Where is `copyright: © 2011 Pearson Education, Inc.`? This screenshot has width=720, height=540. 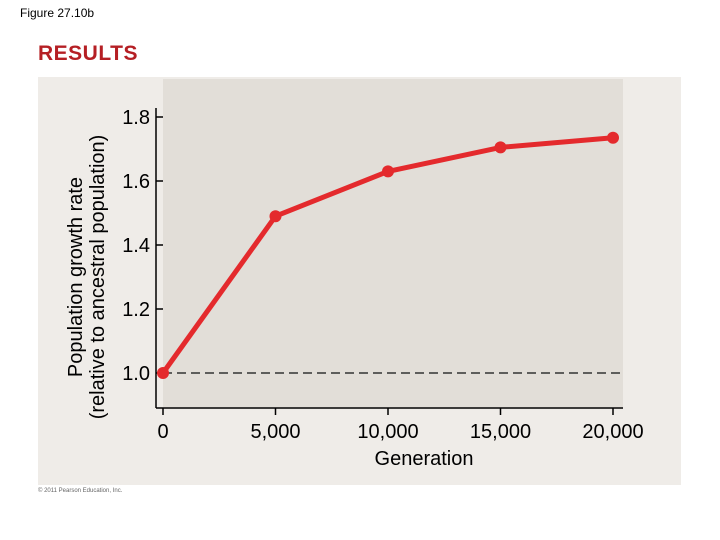 copyright: © 2011 Pearson Education, Inc. is located at coordinates (80, 491).